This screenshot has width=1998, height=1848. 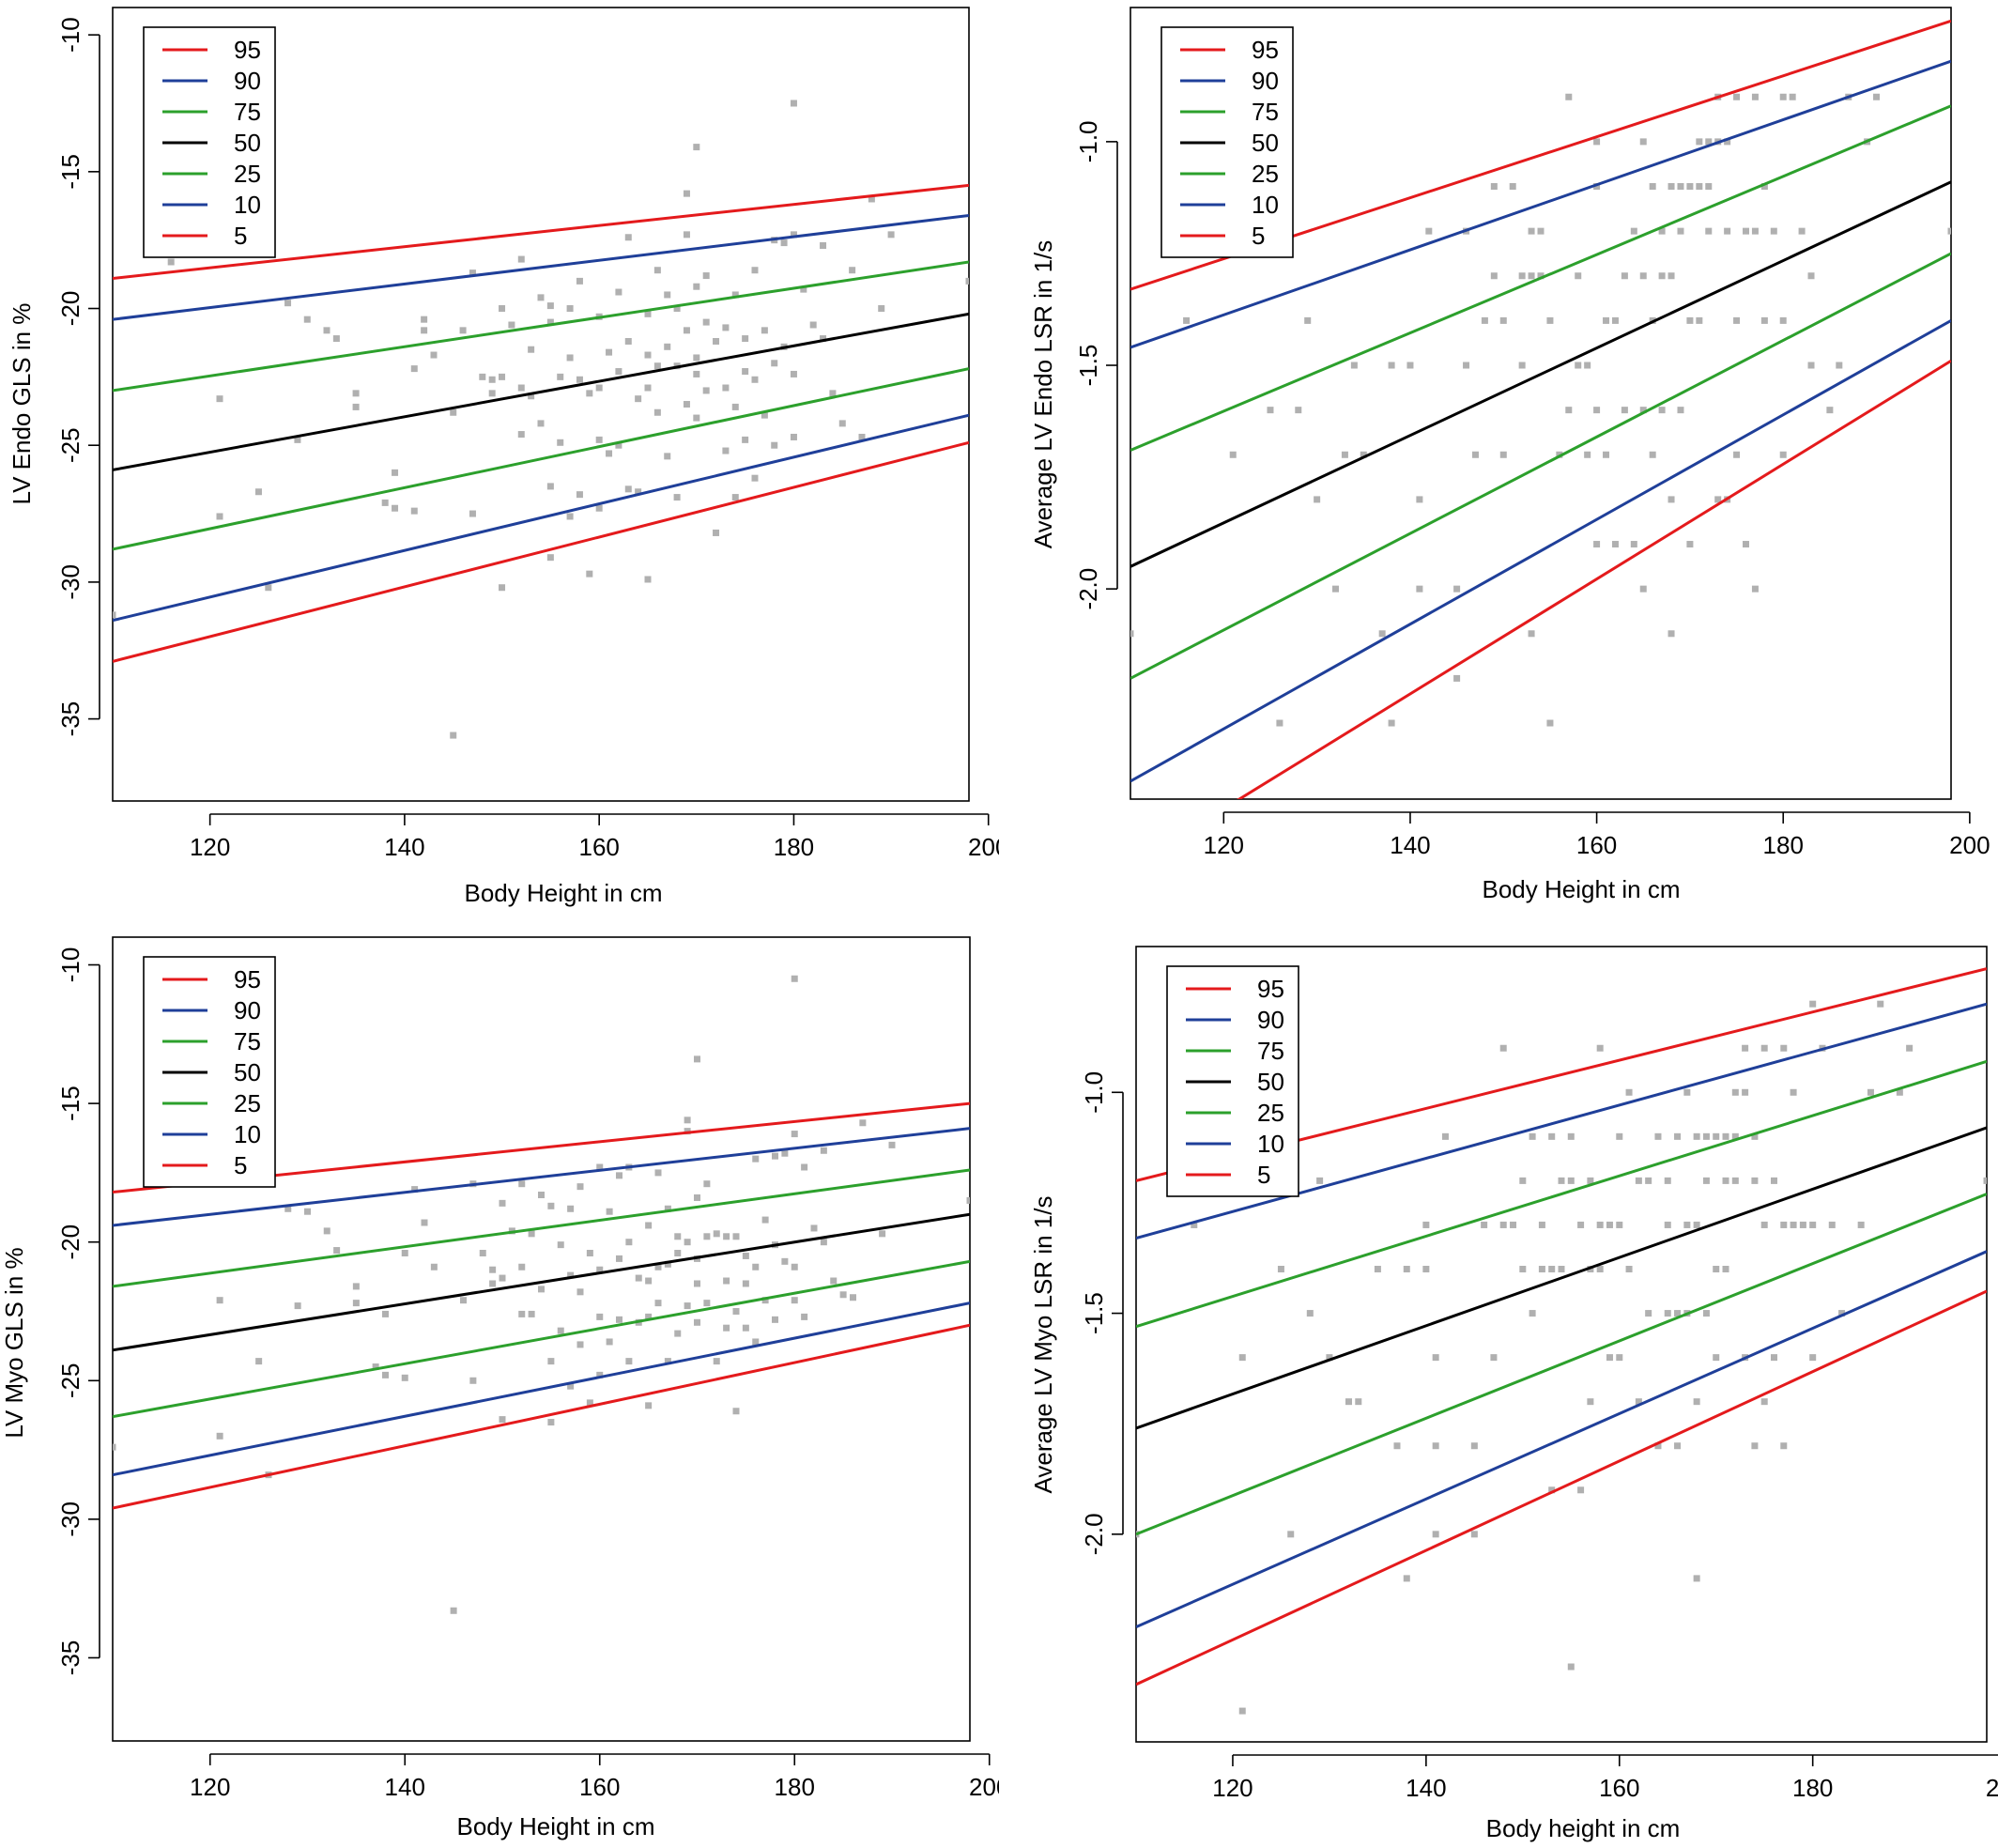 I want to click on y-axis-label: Average LV Endo LSR in 1/s, so click(x=1043, y=394).